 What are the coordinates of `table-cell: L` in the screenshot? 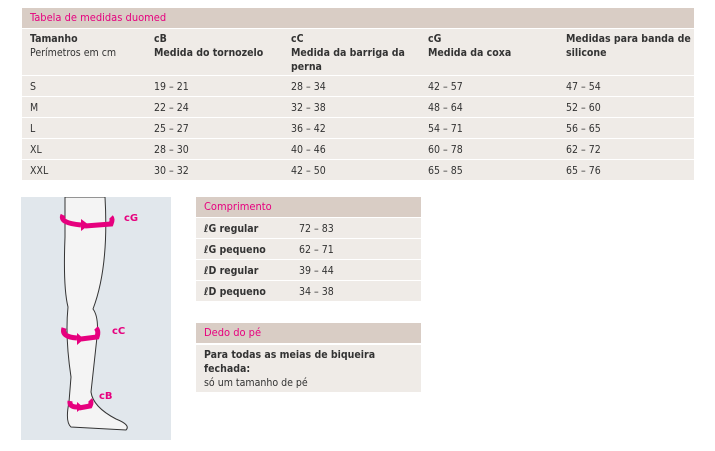 It's located at (33, 129).